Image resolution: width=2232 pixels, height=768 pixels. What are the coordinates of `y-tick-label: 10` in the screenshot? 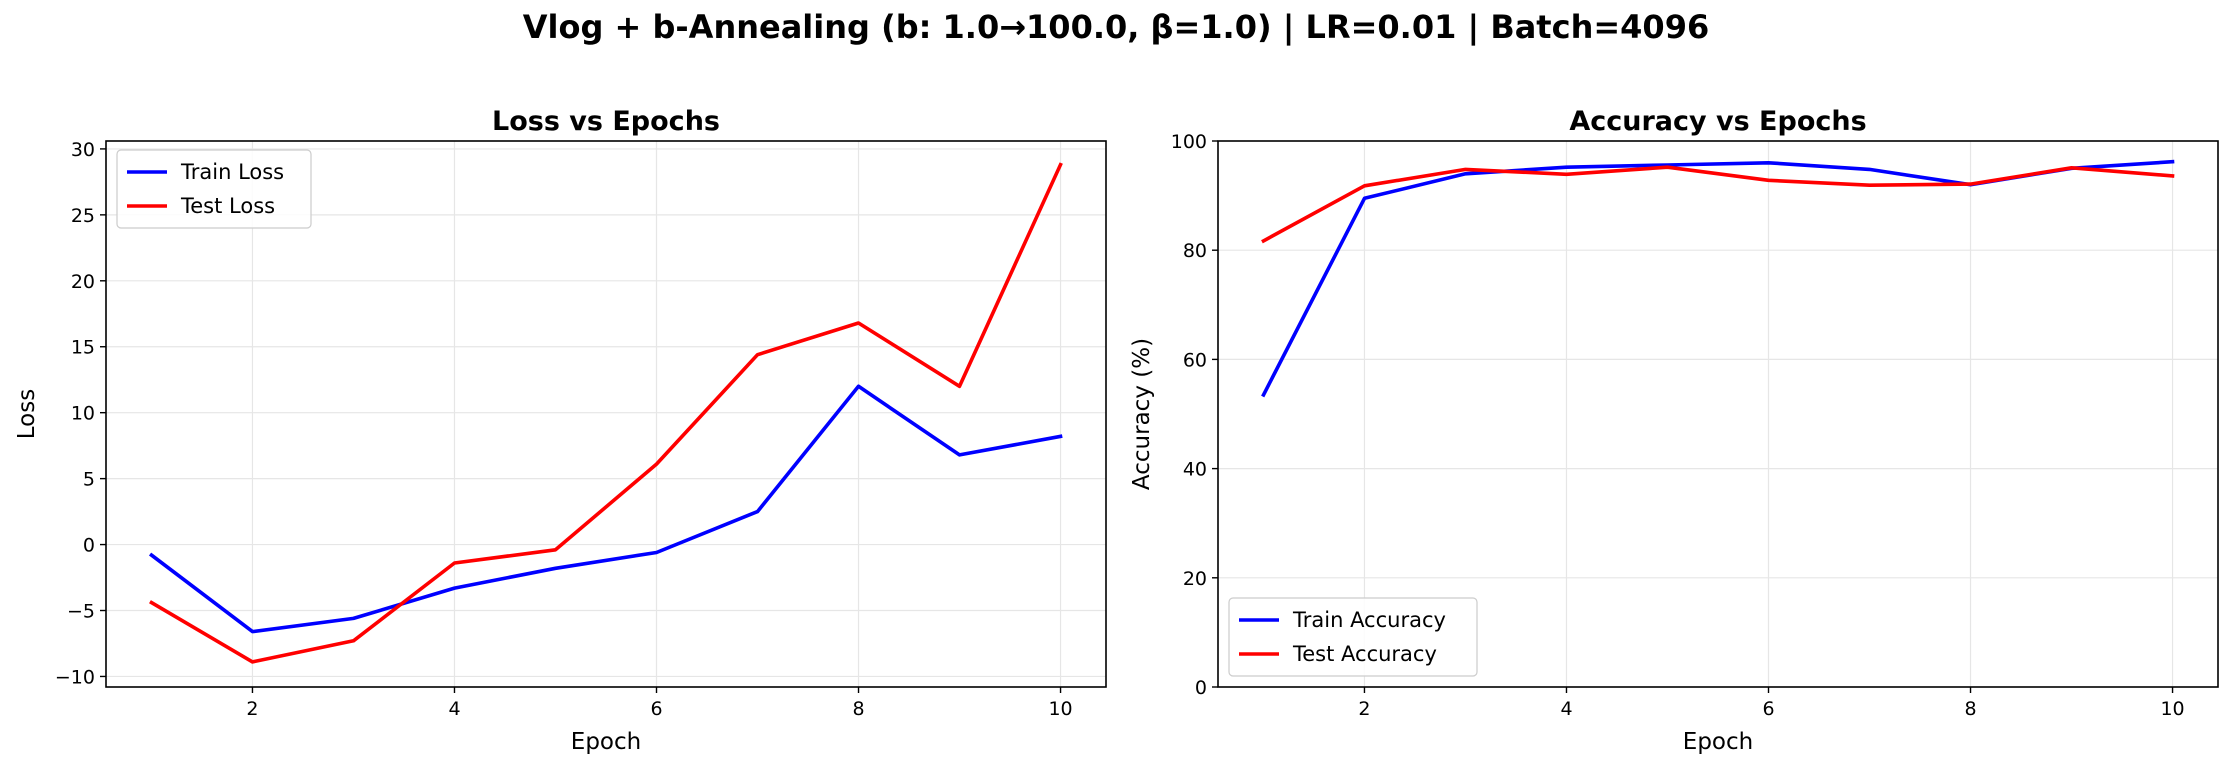 It's located at (83, 414).